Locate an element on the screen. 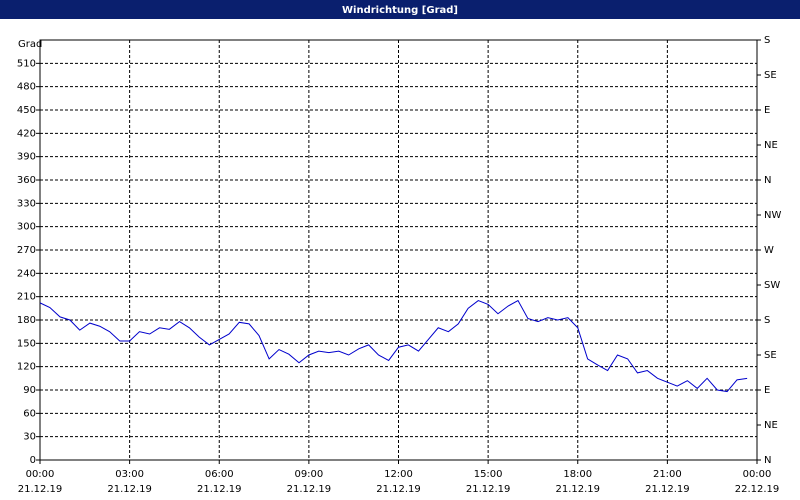 This screenshot has height=500, width=800. title-bar is located at coordinates (400, 9).